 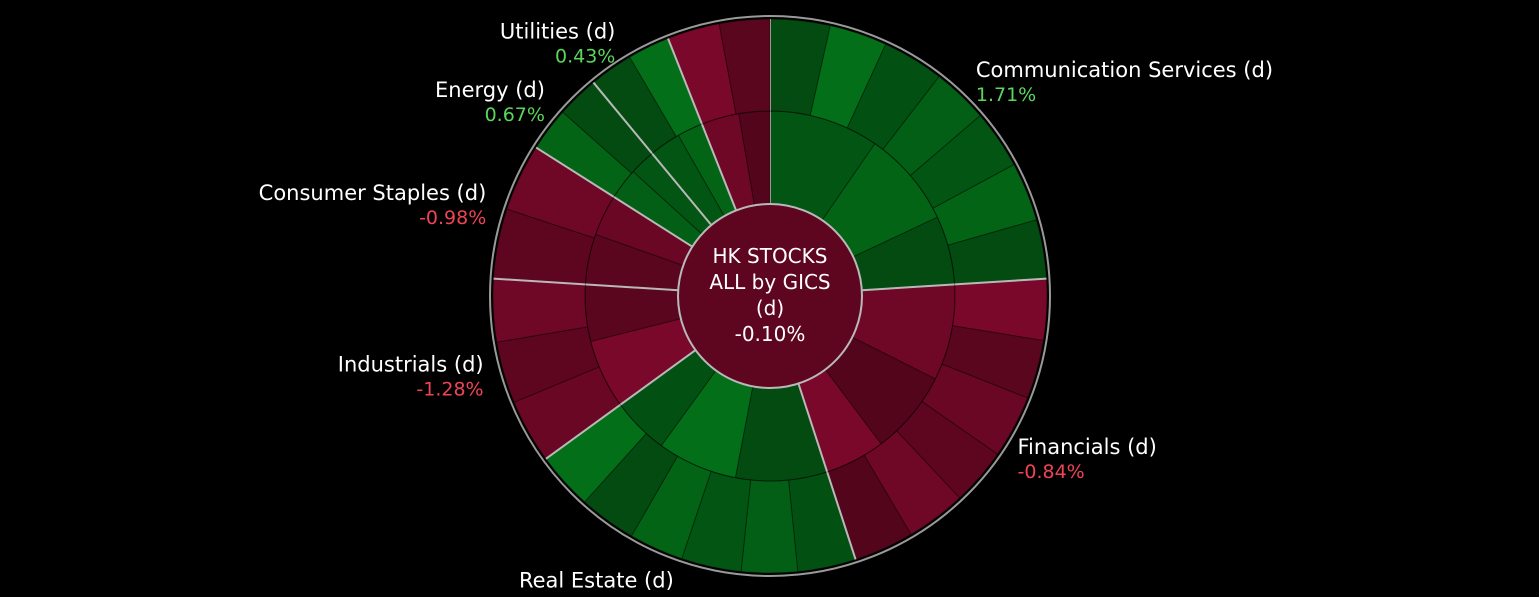 I want to click on sector-change-communication-services: 1.71%, so click(x=1006, y=95).